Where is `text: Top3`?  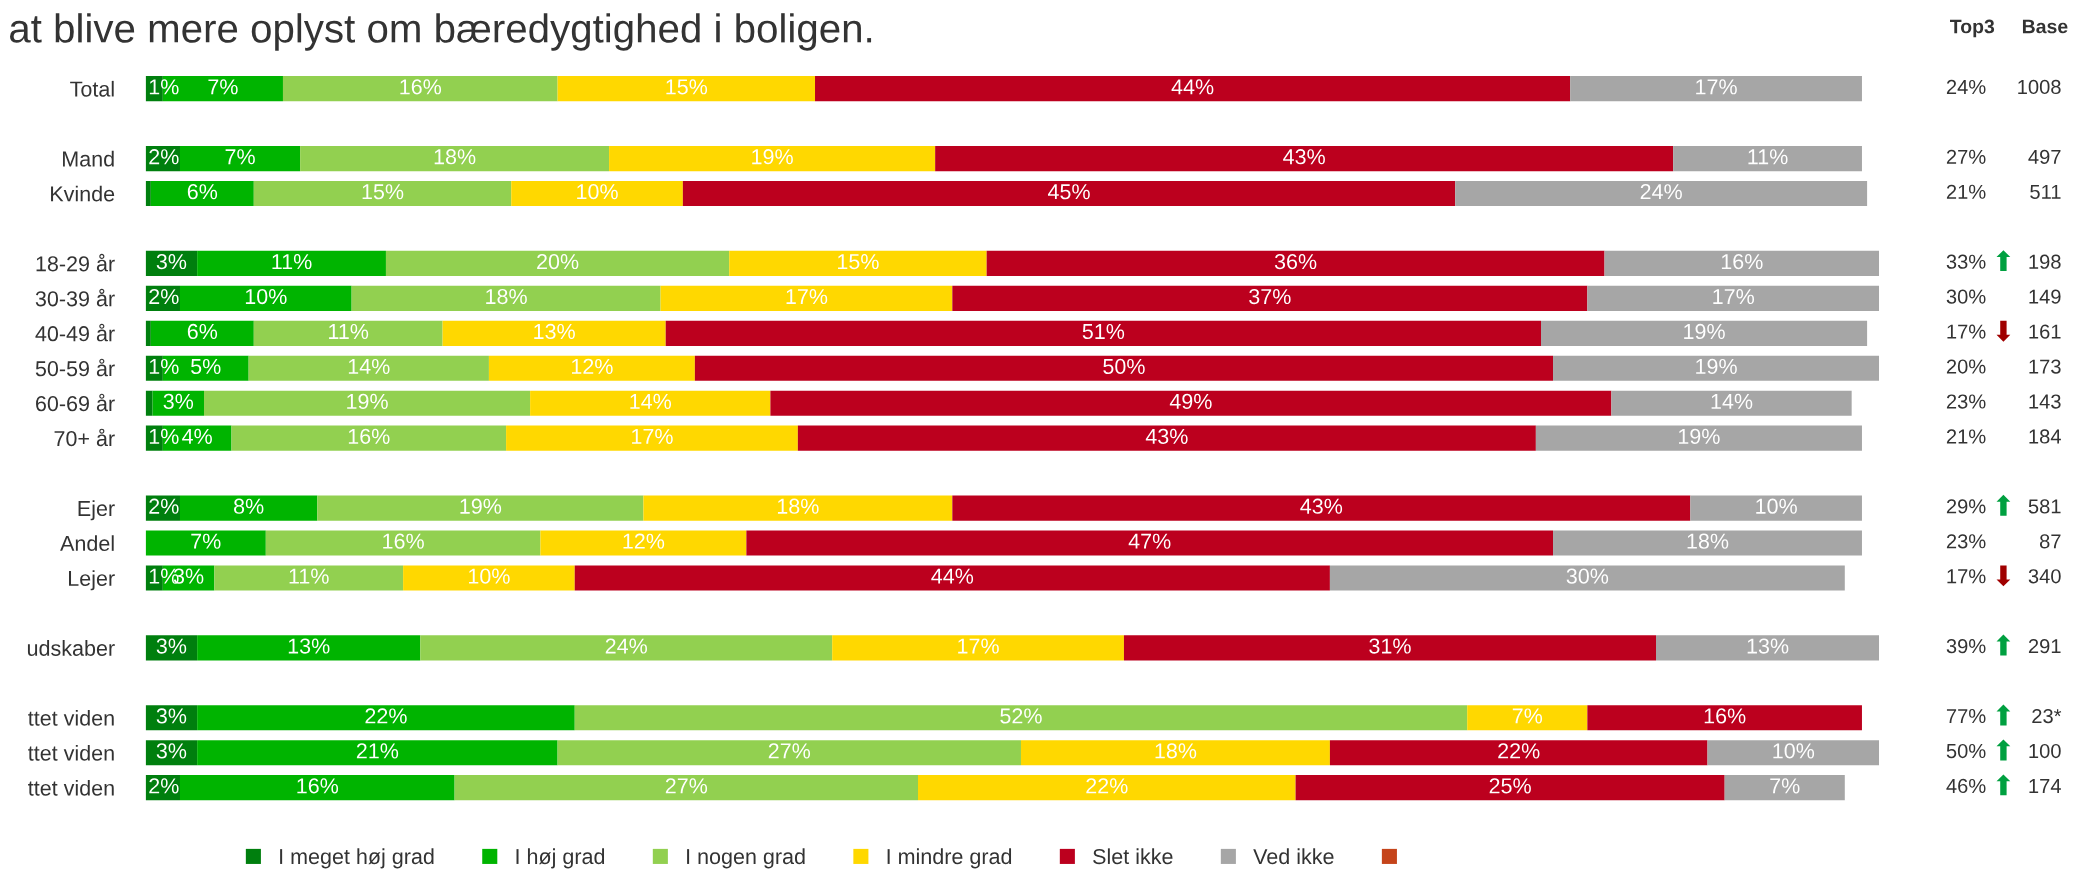 text: Top3 is located at coordinates (1972, 28).